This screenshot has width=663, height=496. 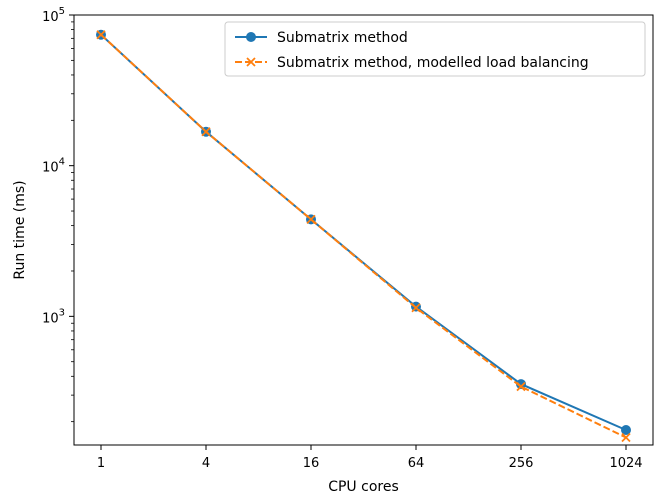 I want to click on x-tick-label: 256, so click(x=521, y=463).